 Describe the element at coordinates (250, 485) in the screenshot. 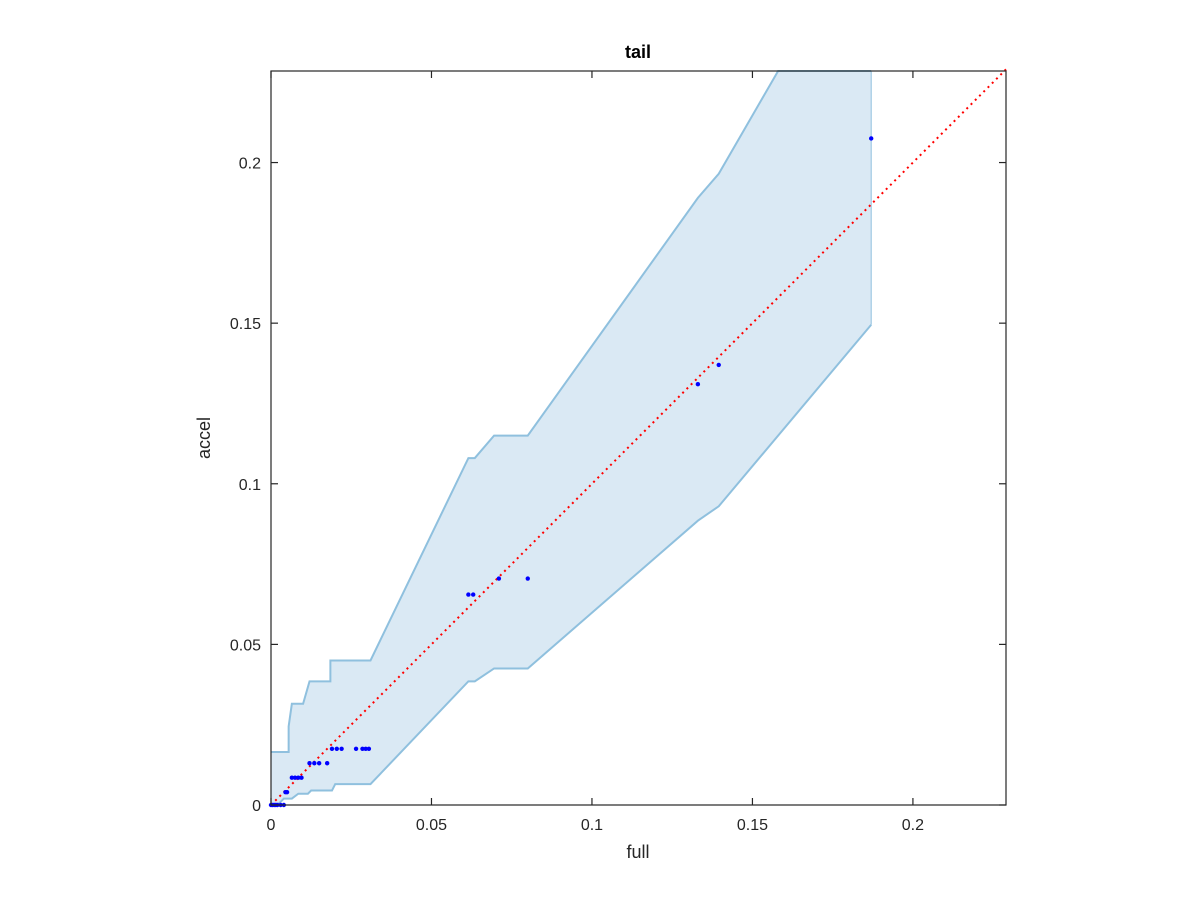

I see `y-tick-label: 0.1` at that location.